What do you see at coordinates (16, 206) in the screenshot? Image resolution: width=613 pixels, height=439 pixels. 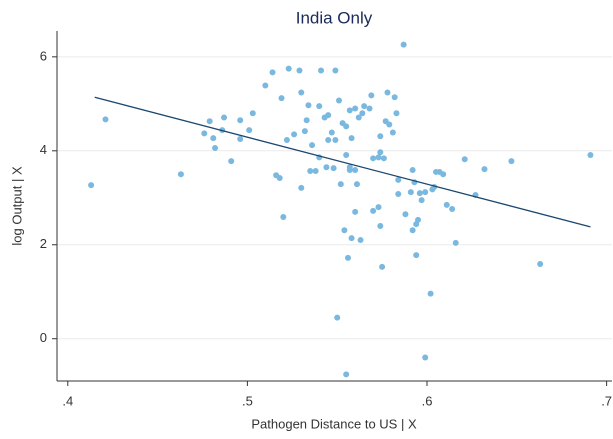 I see `y-axis-label: log Output | X` at bounding box center [16, 206].